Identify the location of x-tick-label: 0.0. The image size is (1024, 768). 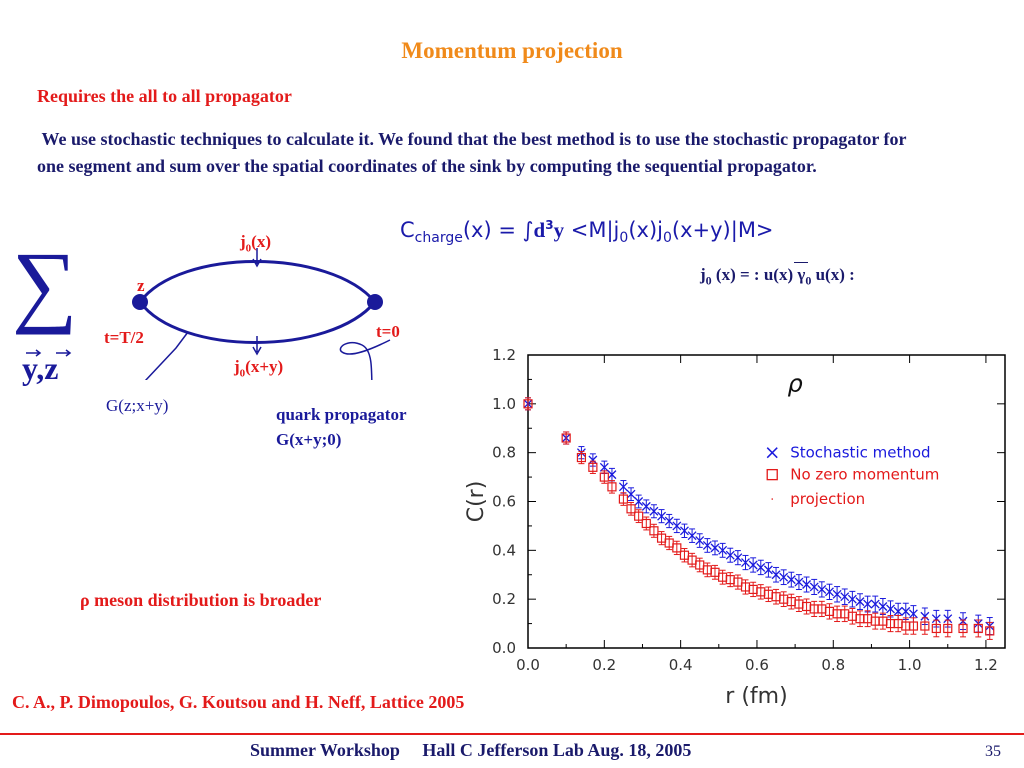
(528, 665).